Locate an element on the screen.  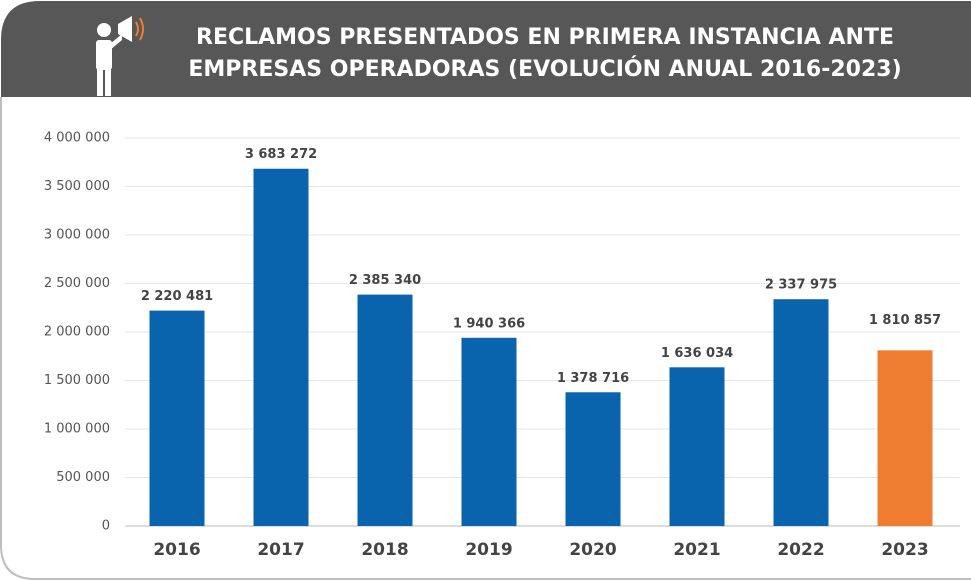
y-tick-label: 3 500 000 is located at coordinates (77, 186).